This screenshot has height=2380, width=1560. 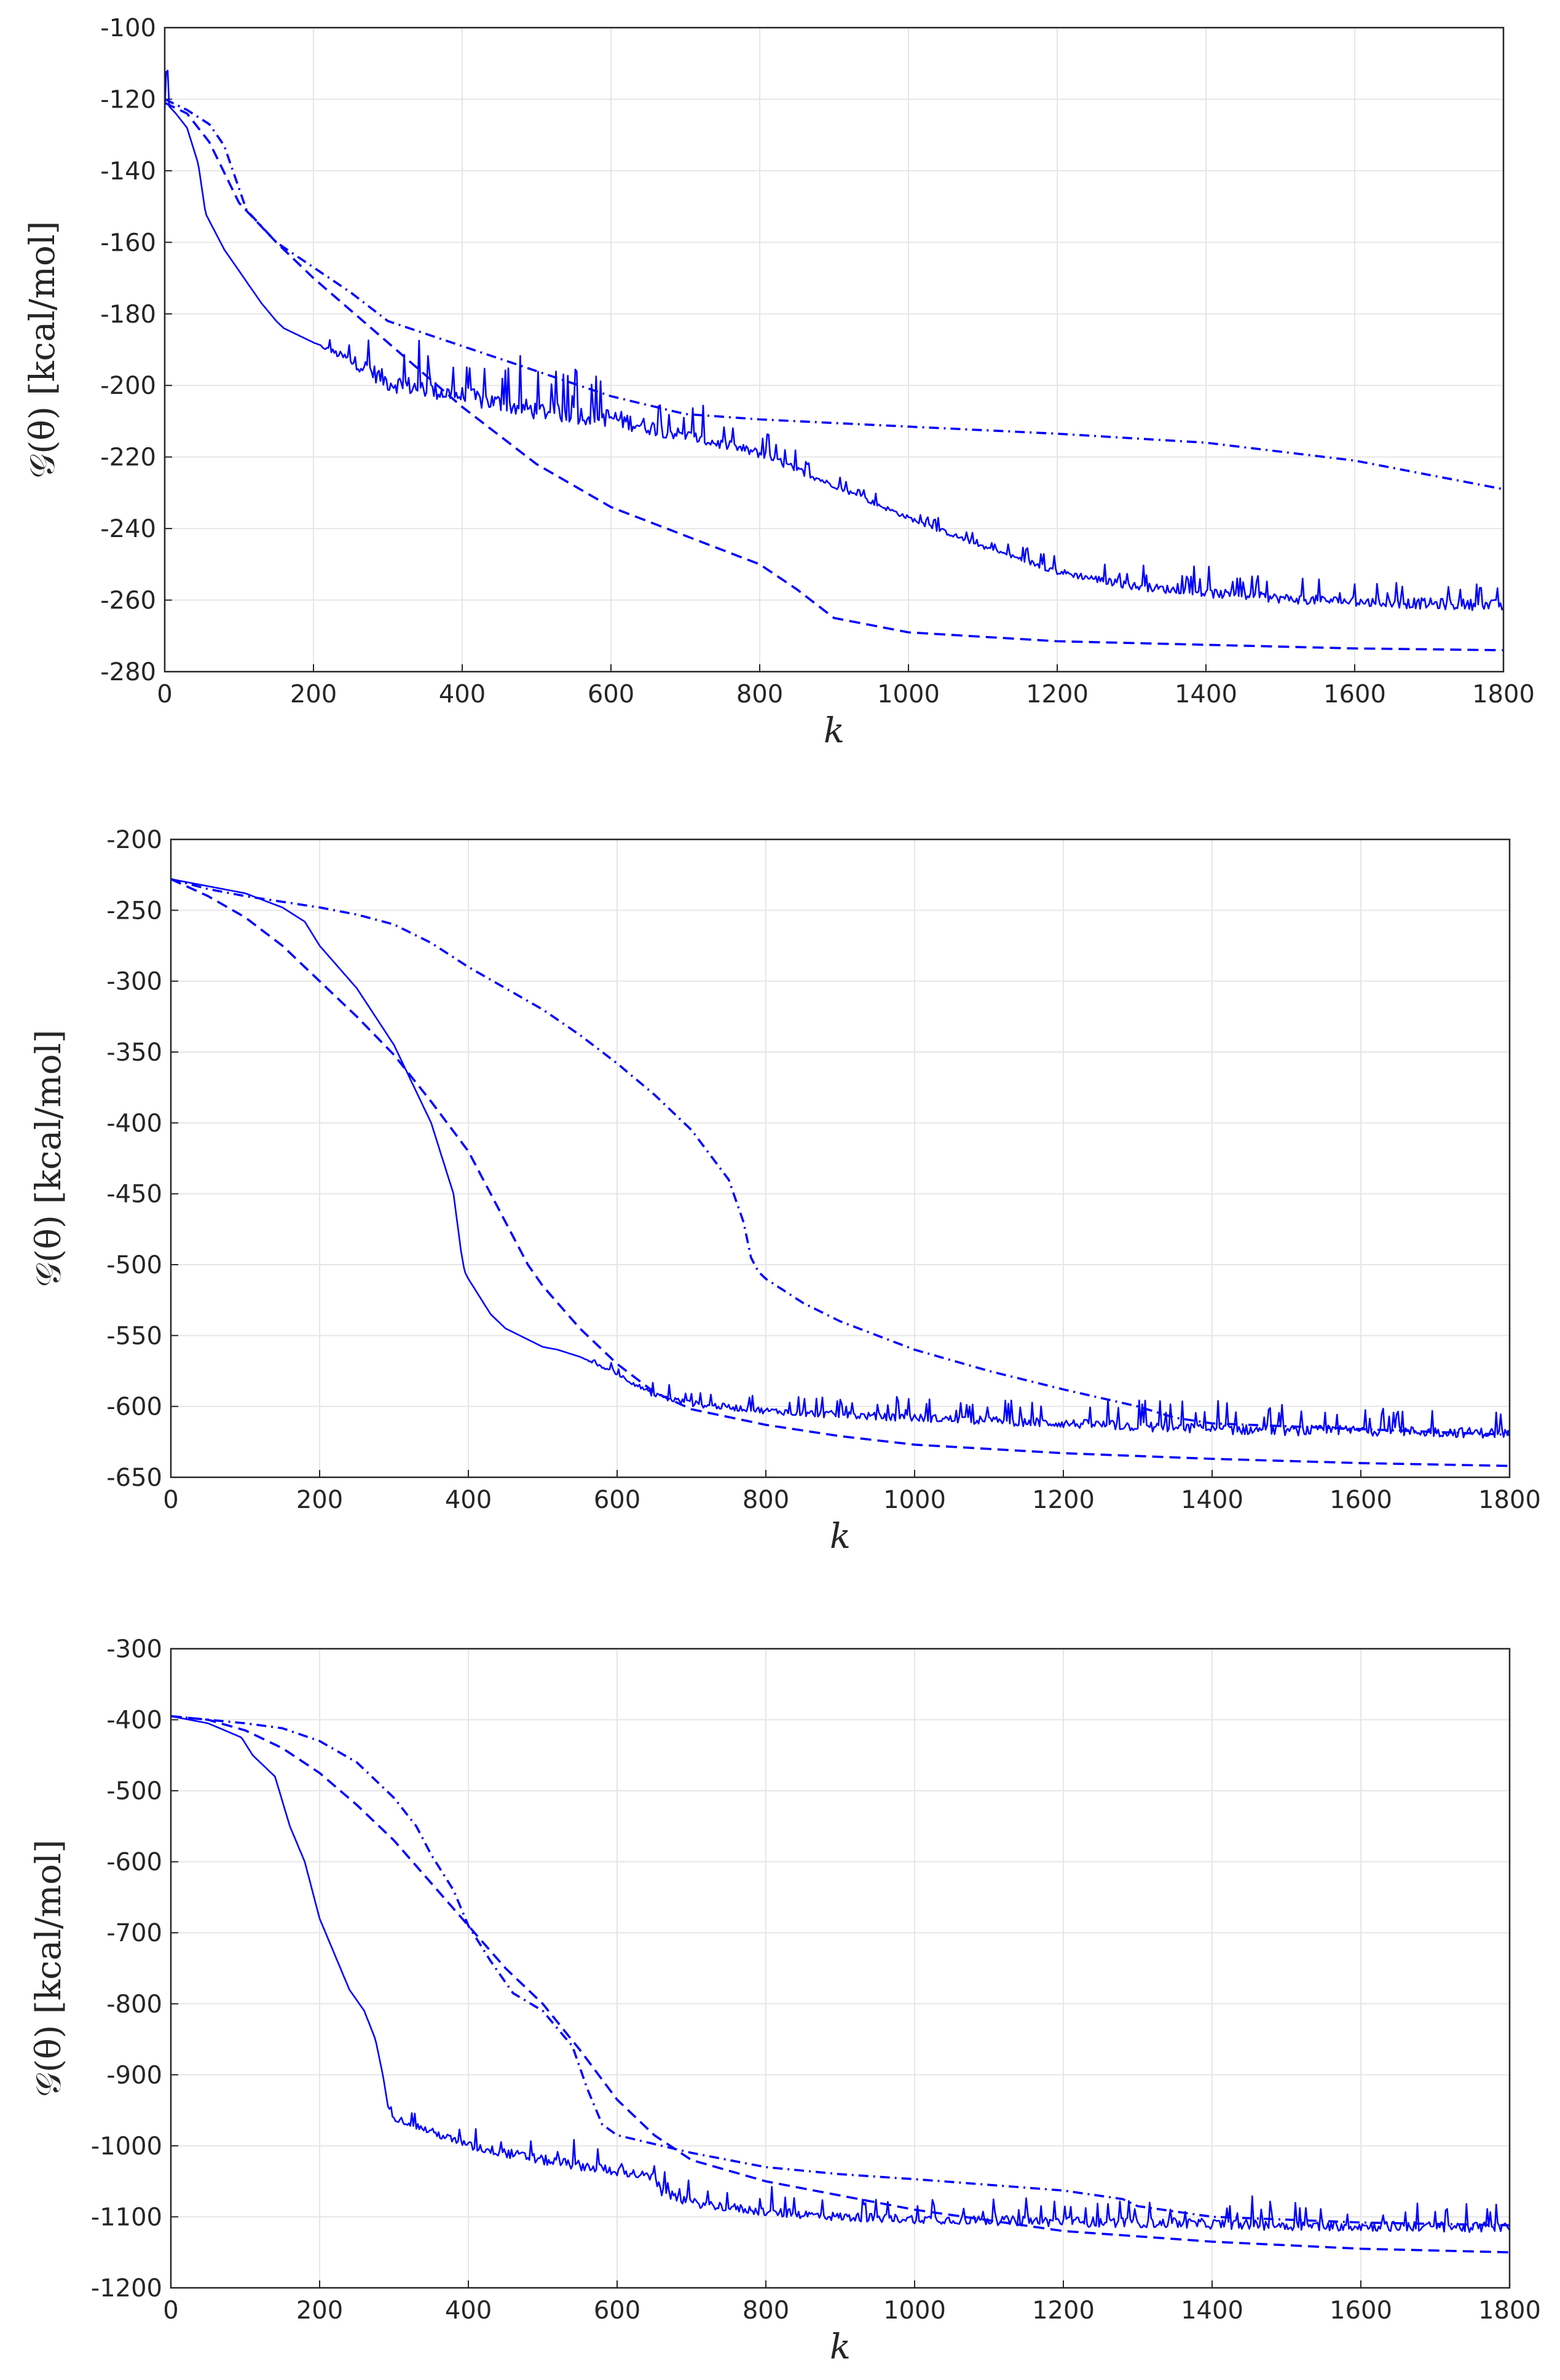 I want to click on y-tick-label: -450, so click(x=134, y=1194).